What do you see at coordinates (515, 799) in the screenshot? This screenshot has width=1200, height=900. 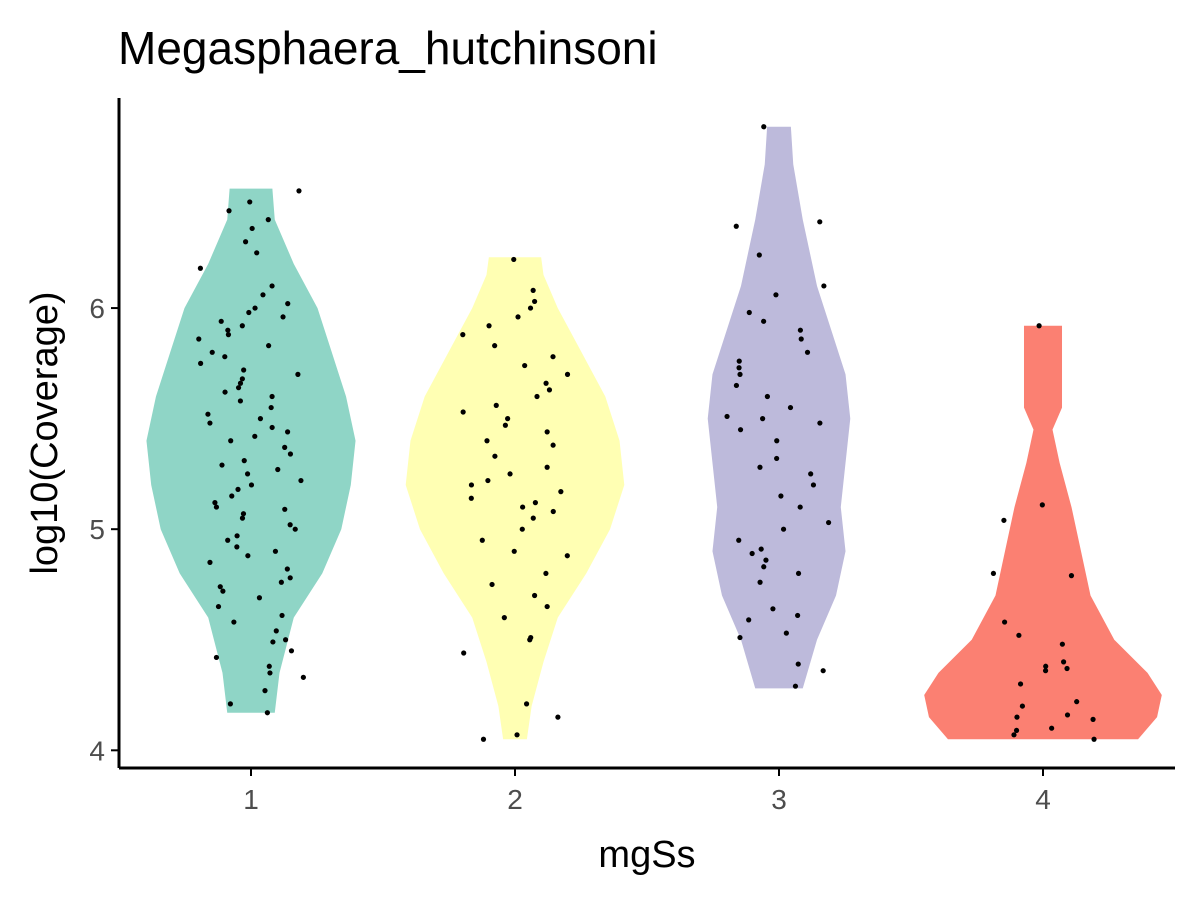 I see `x-tick-label: 2` at bounding box center [515, 799].